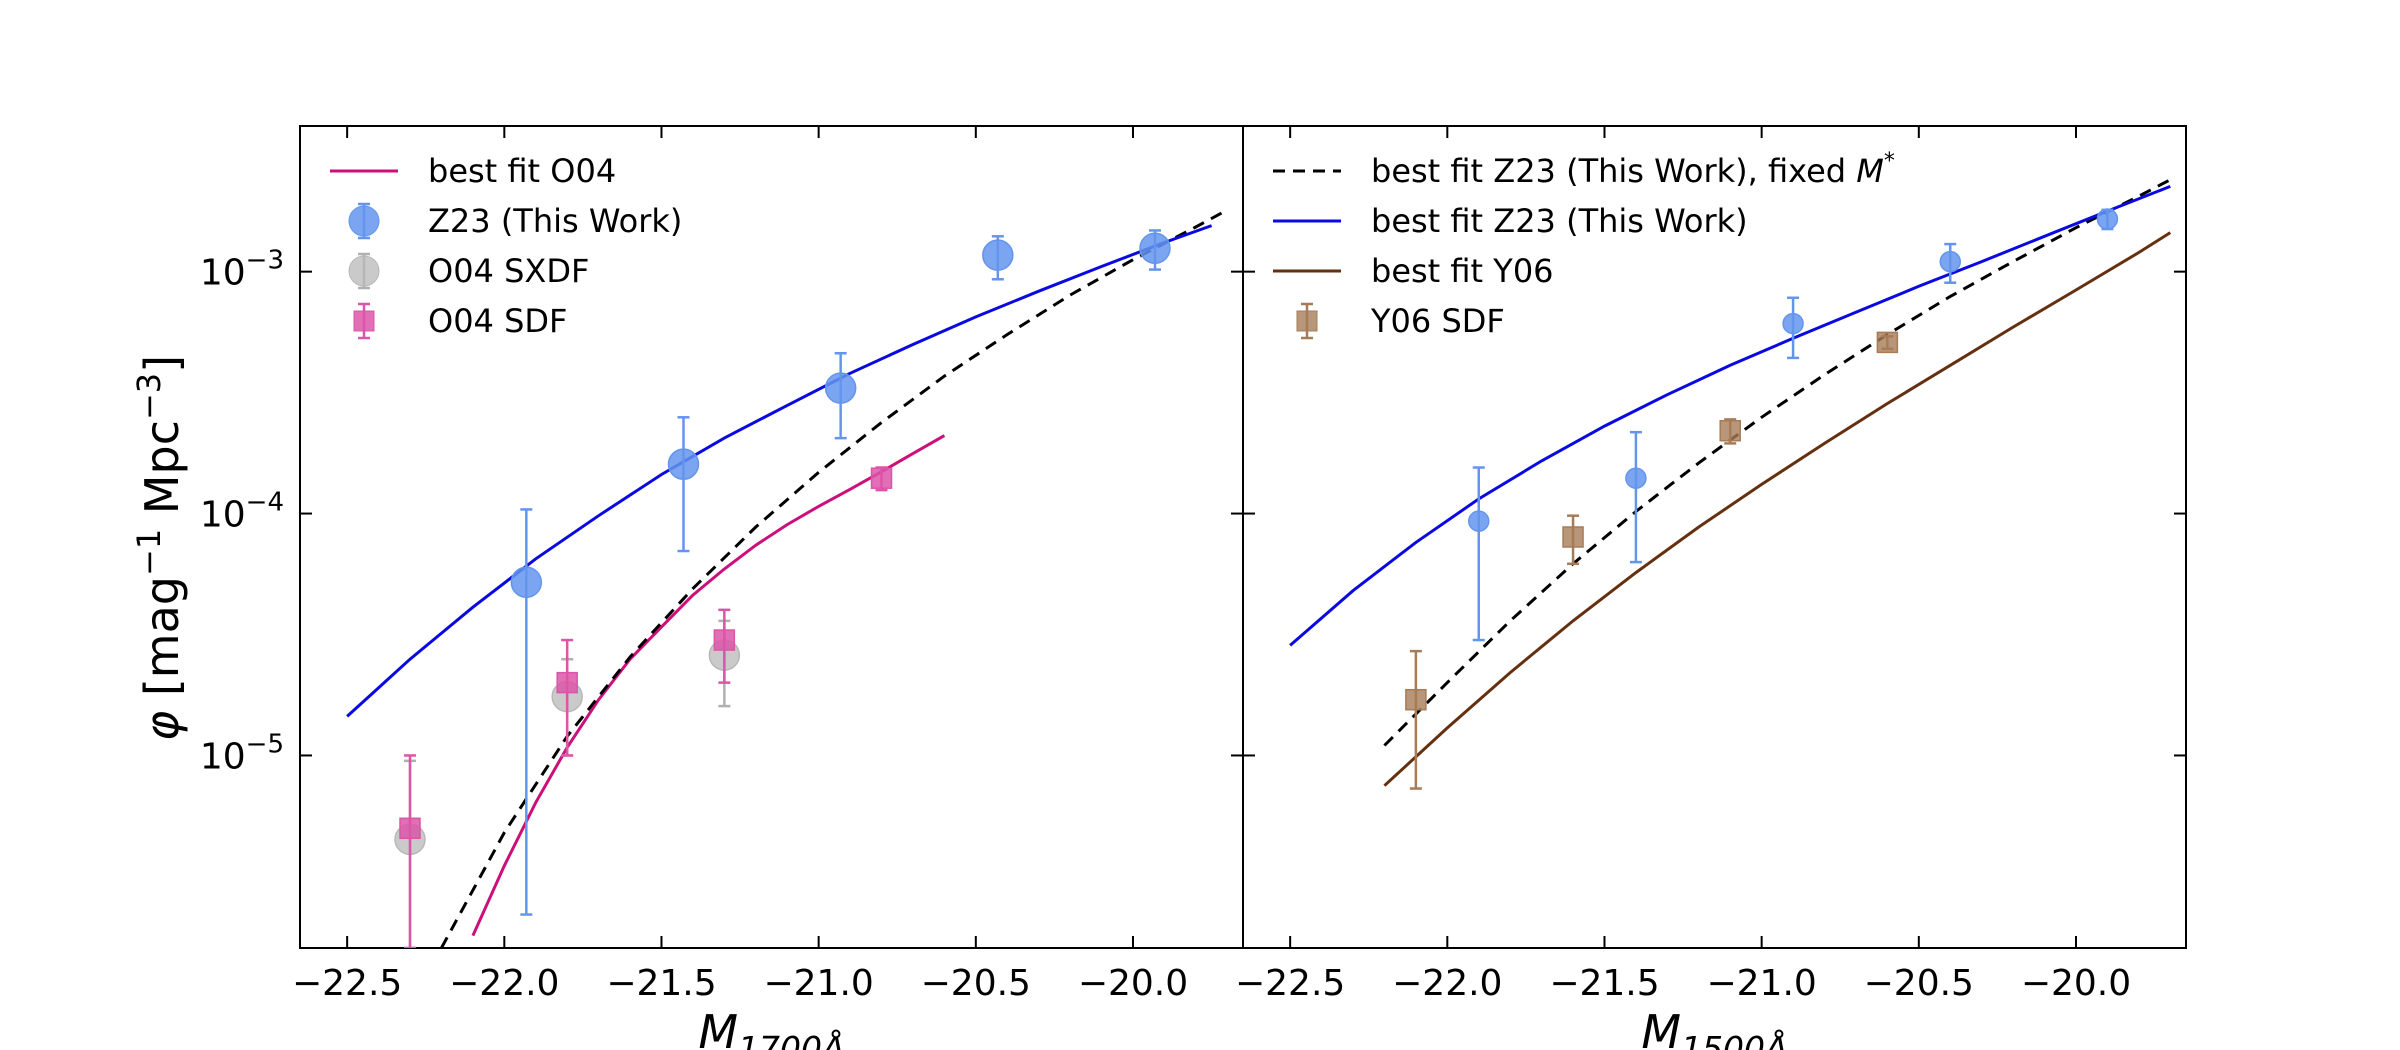  Describe the element at coordinates (1559, 221) in the screenshot. I see `legend-label: best fit Z23 (This Work)` at that location.